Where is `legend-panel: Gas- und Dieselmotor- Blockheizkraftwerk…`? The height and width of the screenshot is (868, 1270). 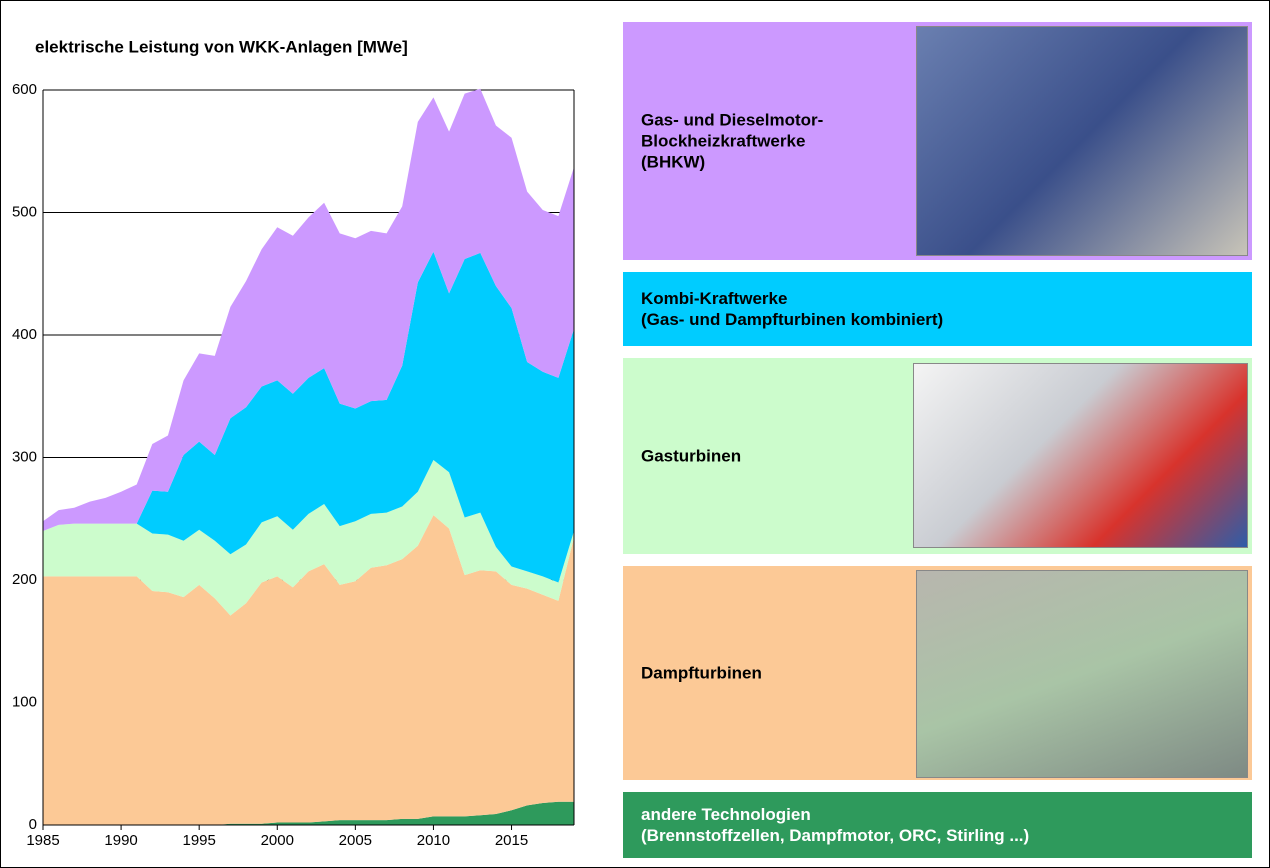
legend-panel: Gas- und Dieselmotor- Blockheizkraftwerk… is located at coordinates (937, 141).